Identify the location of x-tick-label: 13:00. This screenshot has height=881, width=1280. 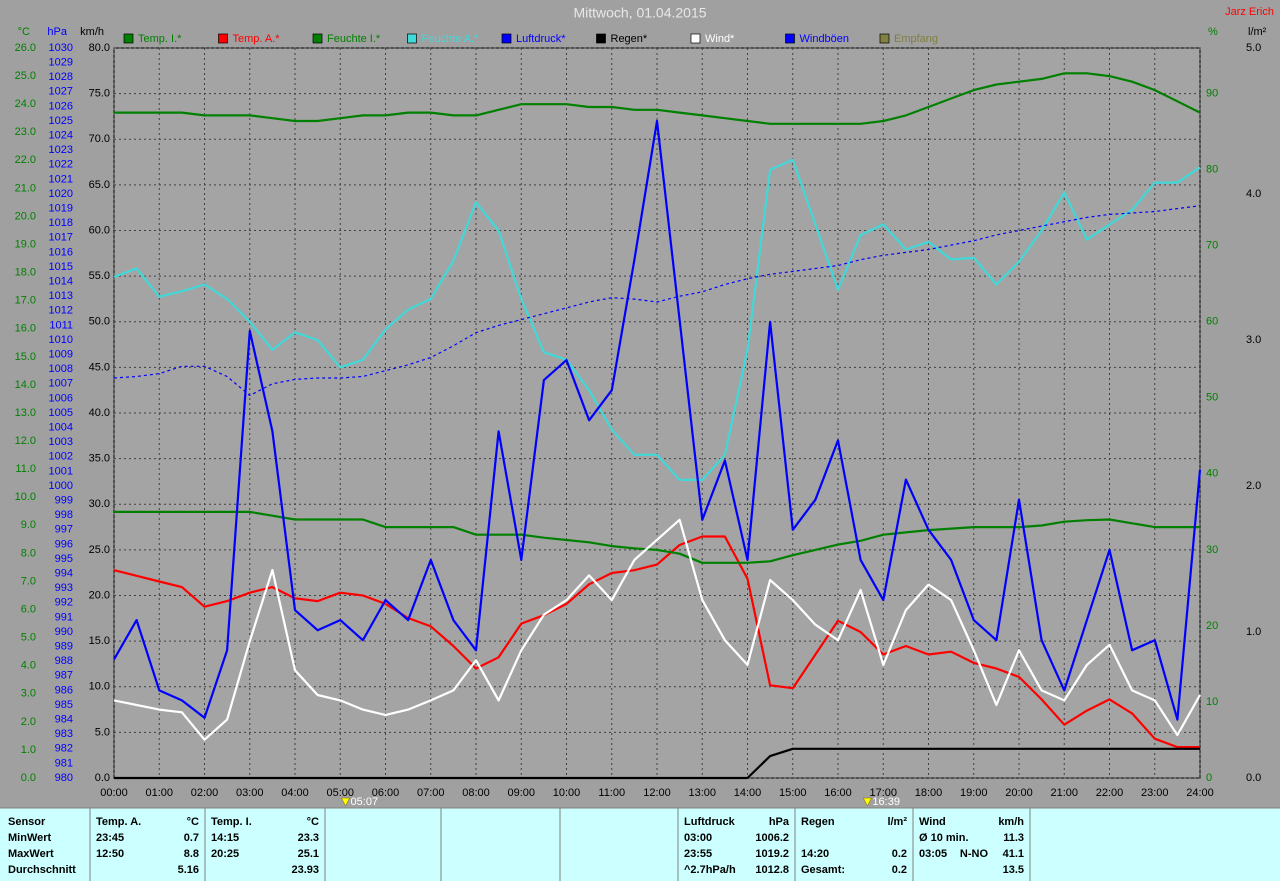
(702, 793).